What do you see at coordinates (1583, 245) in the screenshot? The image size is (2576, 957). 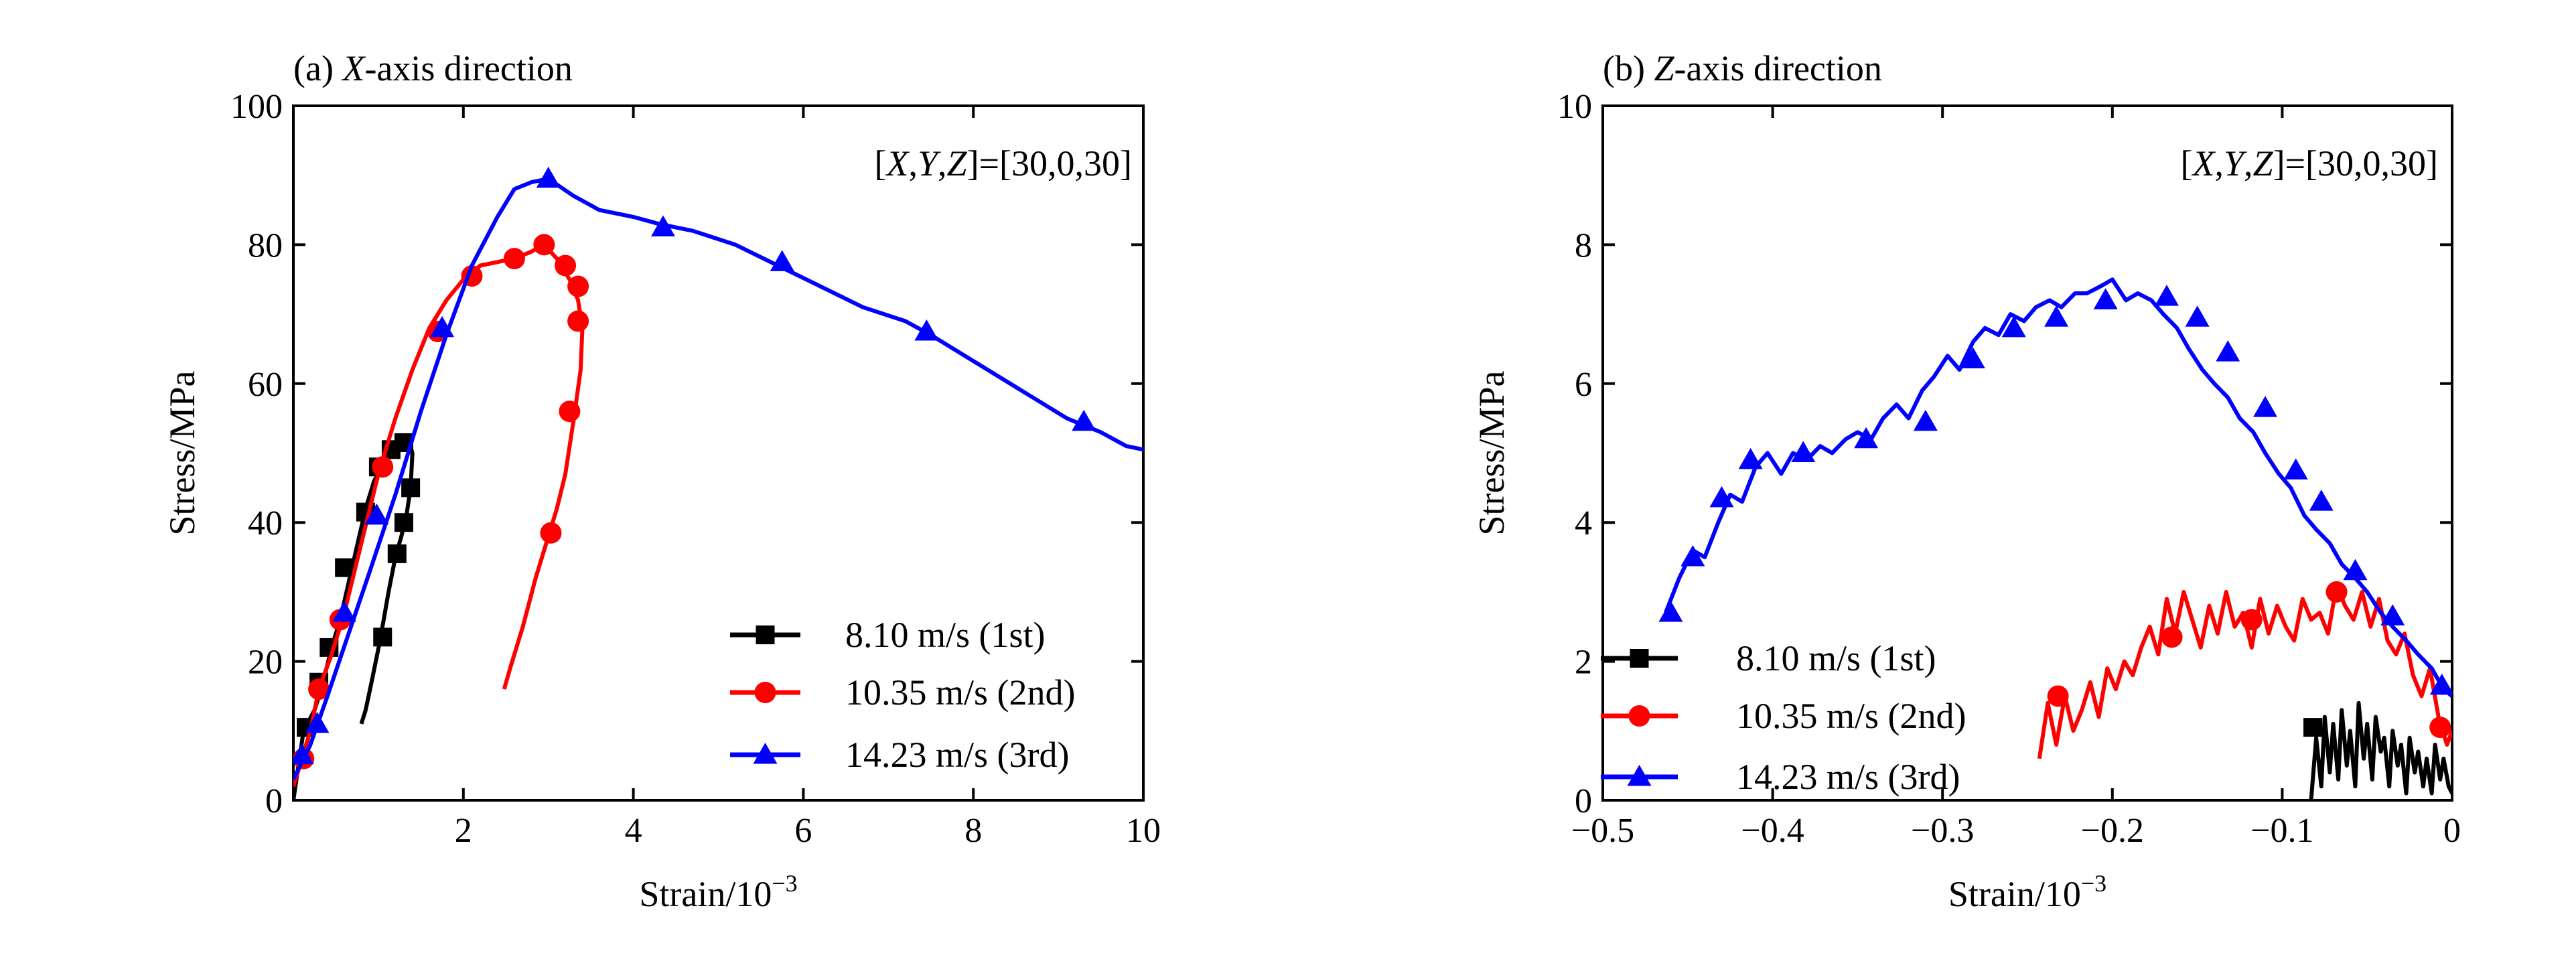 I see `y-tick-label: 8` at bounding box center [1583, 245].